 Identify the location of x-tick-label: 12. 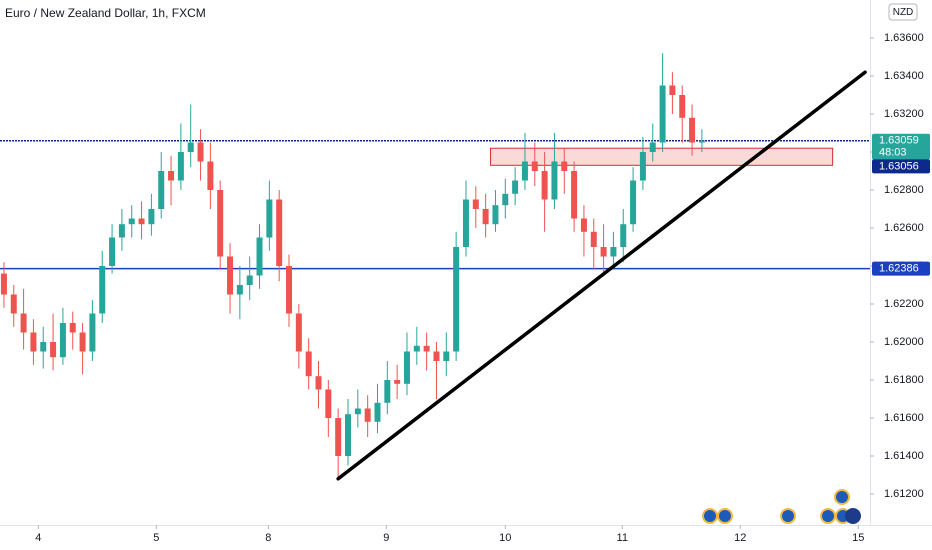
(740, 538).